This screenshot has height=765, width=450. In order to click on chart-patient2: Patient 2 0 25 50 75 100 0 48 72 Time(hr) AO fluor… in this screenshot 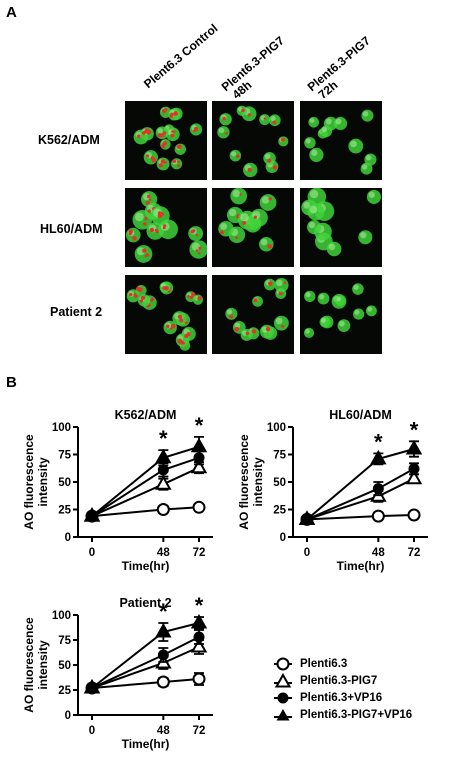, I will do `click(112, 675)`.